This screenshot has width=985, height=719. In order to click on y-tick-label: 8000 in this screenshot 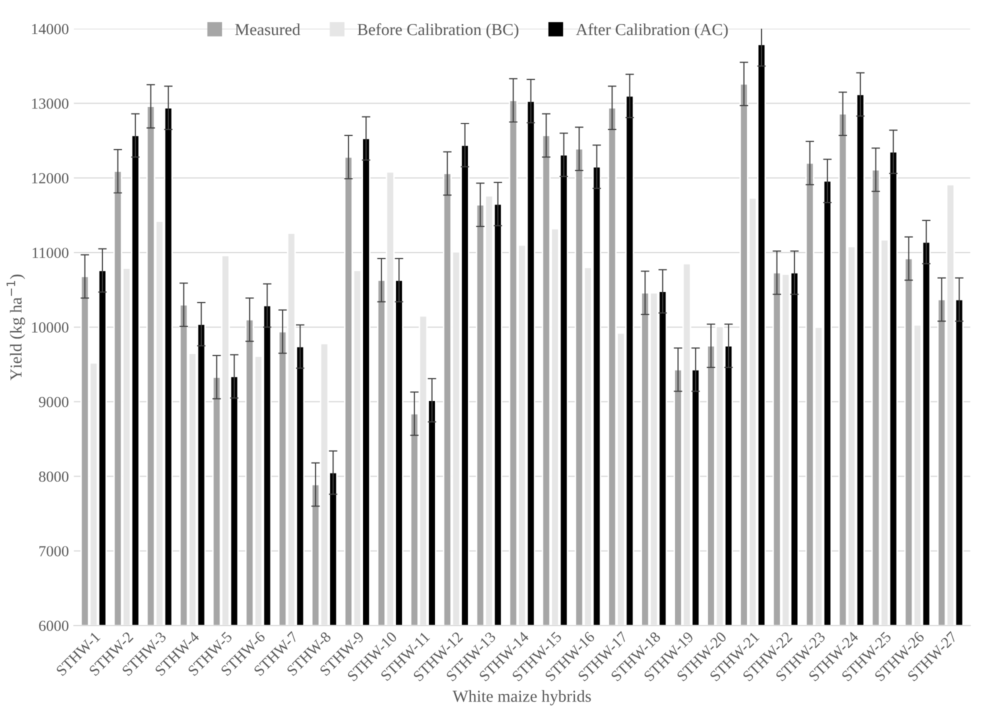, I will do `click(53, 476)`.